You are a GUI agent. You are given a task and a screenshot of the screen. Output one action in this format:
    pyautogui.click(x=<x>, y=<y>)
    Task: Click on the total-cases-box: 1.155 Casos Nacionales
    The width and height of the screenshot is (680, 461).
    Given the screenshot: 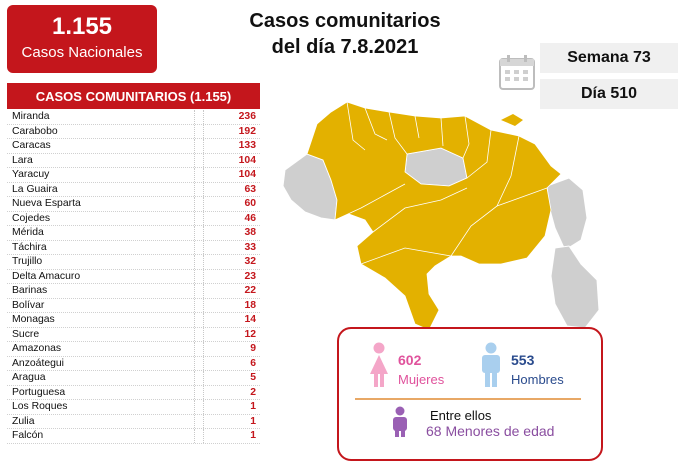 What is the action you would take?
    pyautogui.click(x=82, y=39)
    